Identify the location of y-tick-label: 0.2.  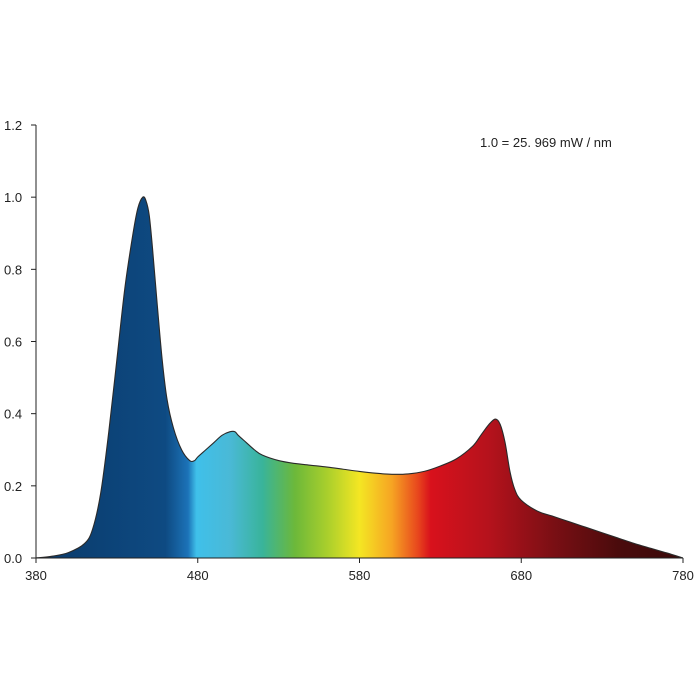
(13, 486).